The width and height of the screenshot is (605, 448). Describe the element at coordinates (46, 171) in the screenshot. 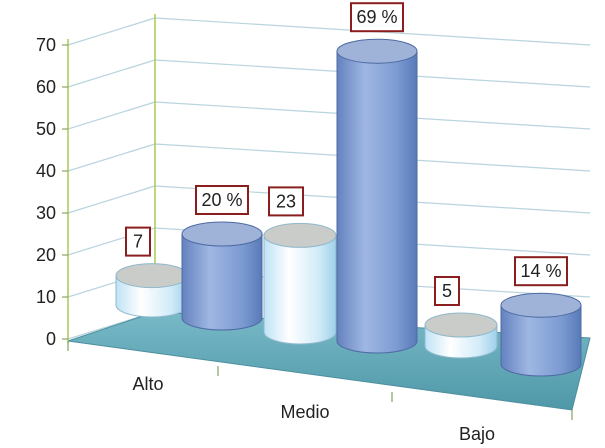

I see `y-tick-label-4: 40` at that location.